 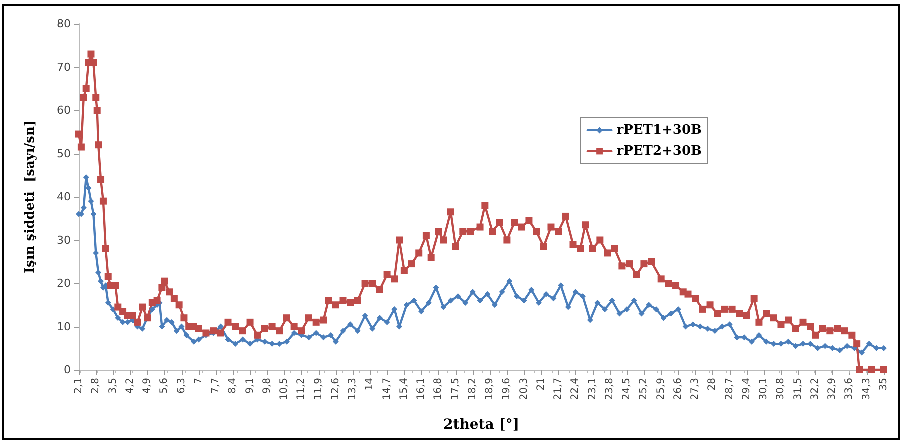 I want to click on x-tick-label: 23,1, so click(x=592, y=389).